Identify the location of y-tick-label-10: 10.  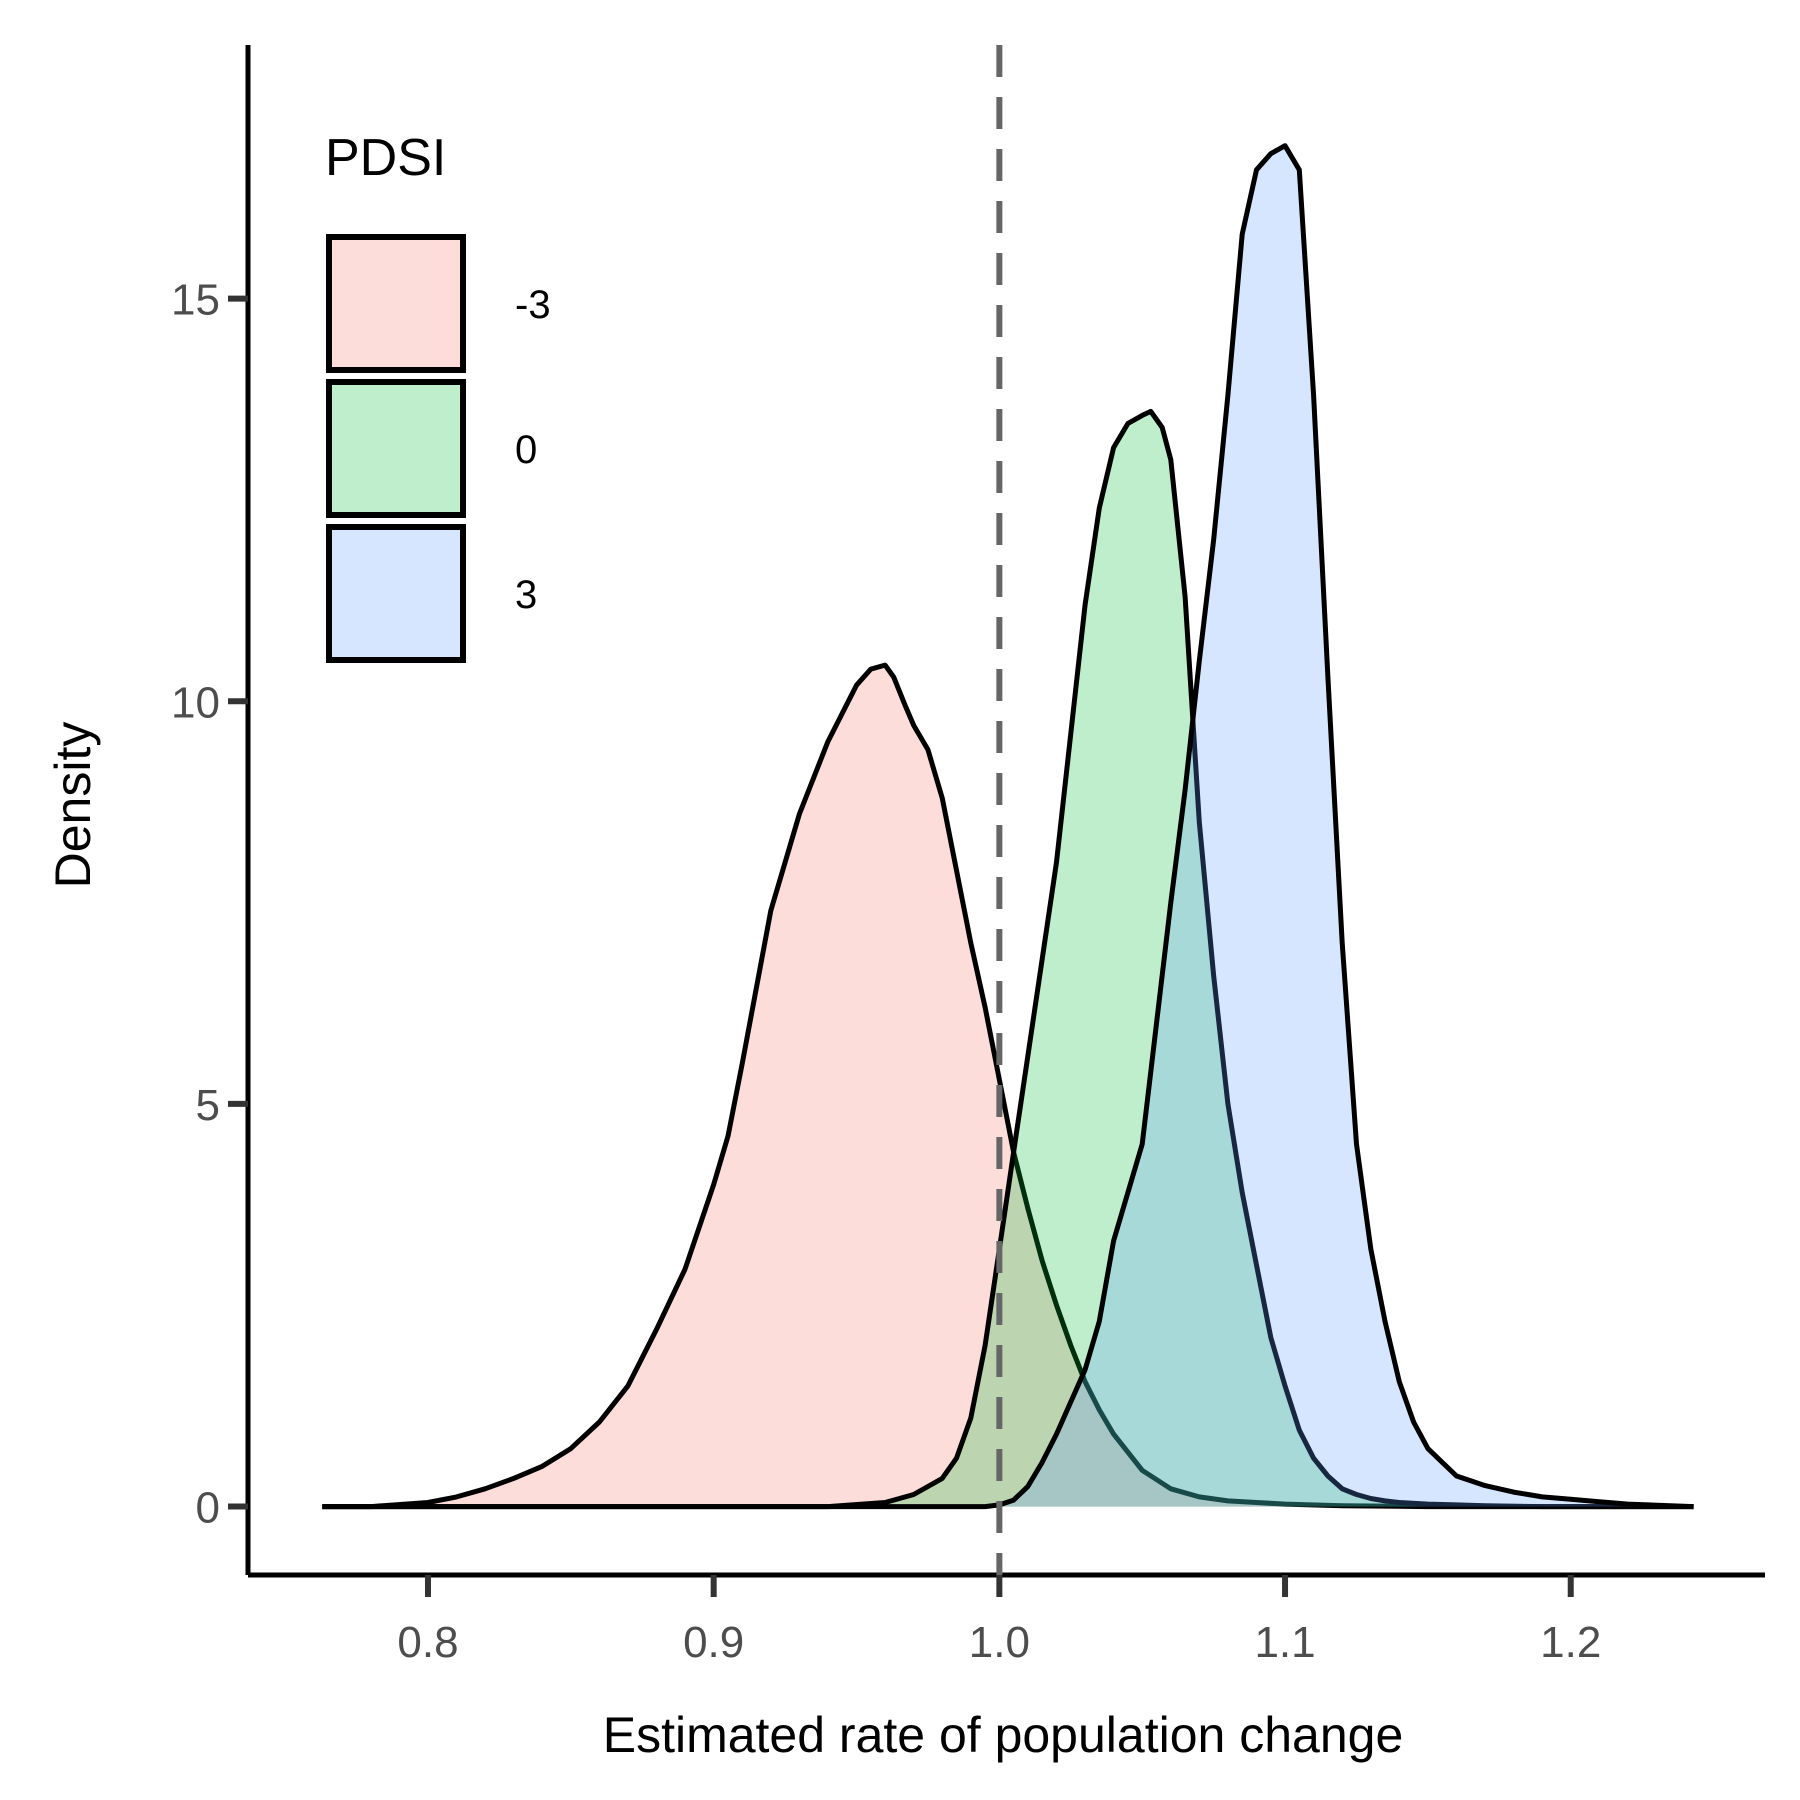
(195, 702).